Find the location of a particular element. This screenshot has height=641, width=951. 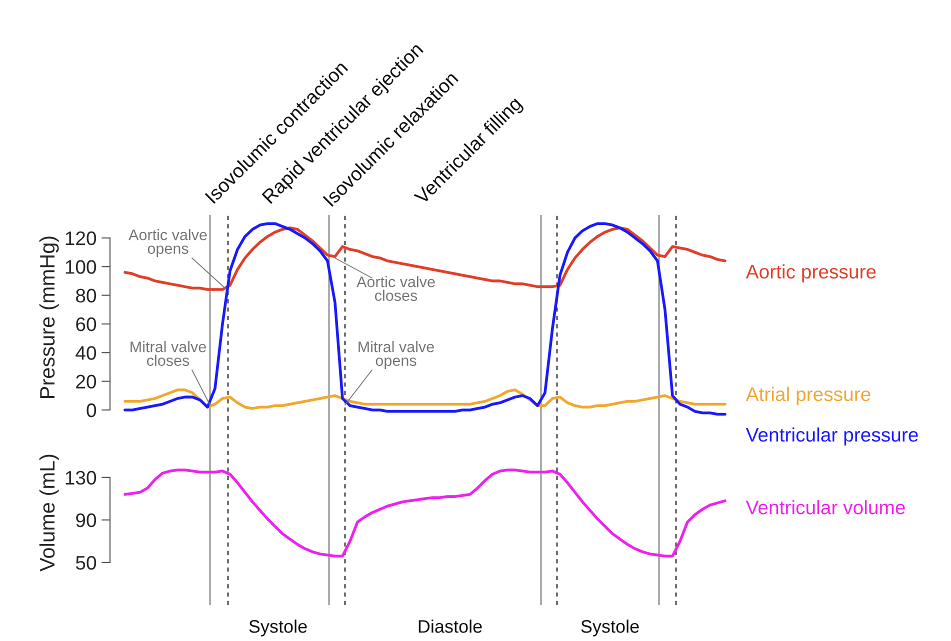

y-tick-label: 20 is located at coordinates (86, 381).